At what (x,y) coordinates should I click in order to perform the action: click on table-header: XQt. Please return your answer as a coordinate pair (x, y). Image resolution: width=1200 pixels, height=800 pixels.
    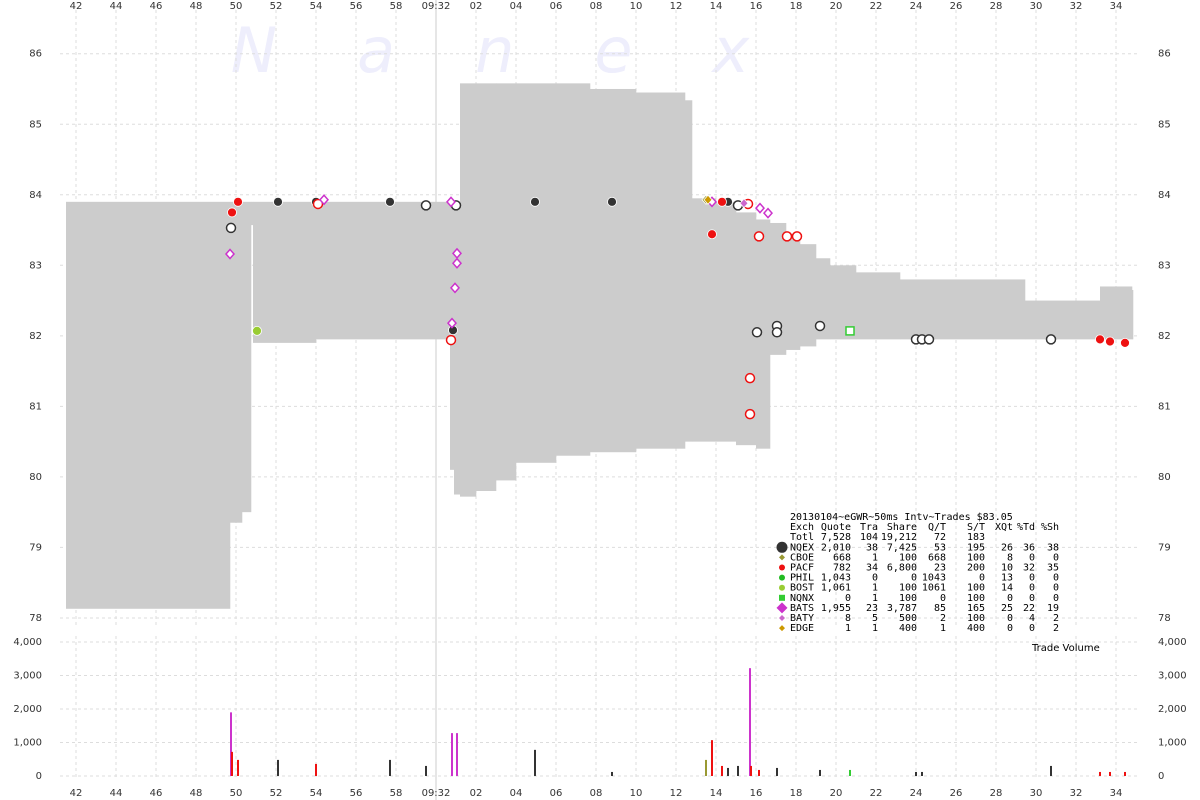
    Looking at the image, I should click on (1004, 527).